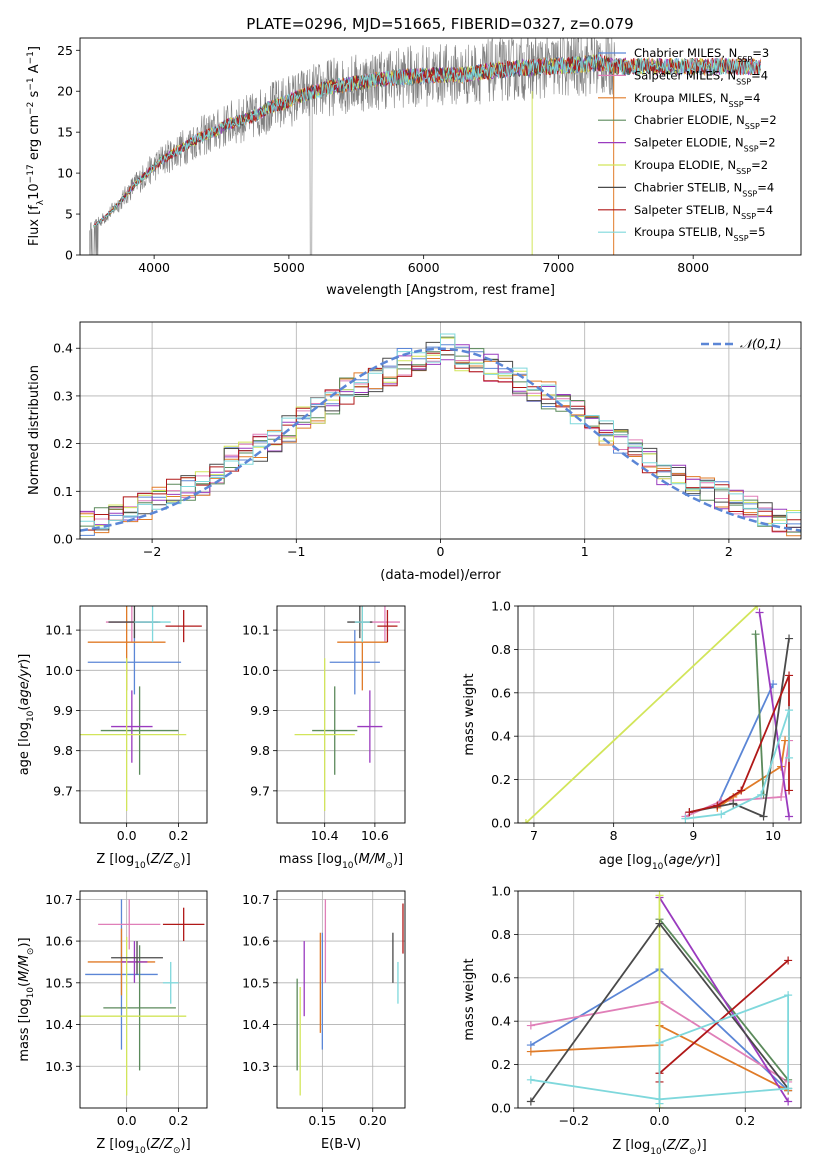 The width and height of the screenshot is (819, 1170). I want to click on y-tick-label: 10.7, so click(256, 899).